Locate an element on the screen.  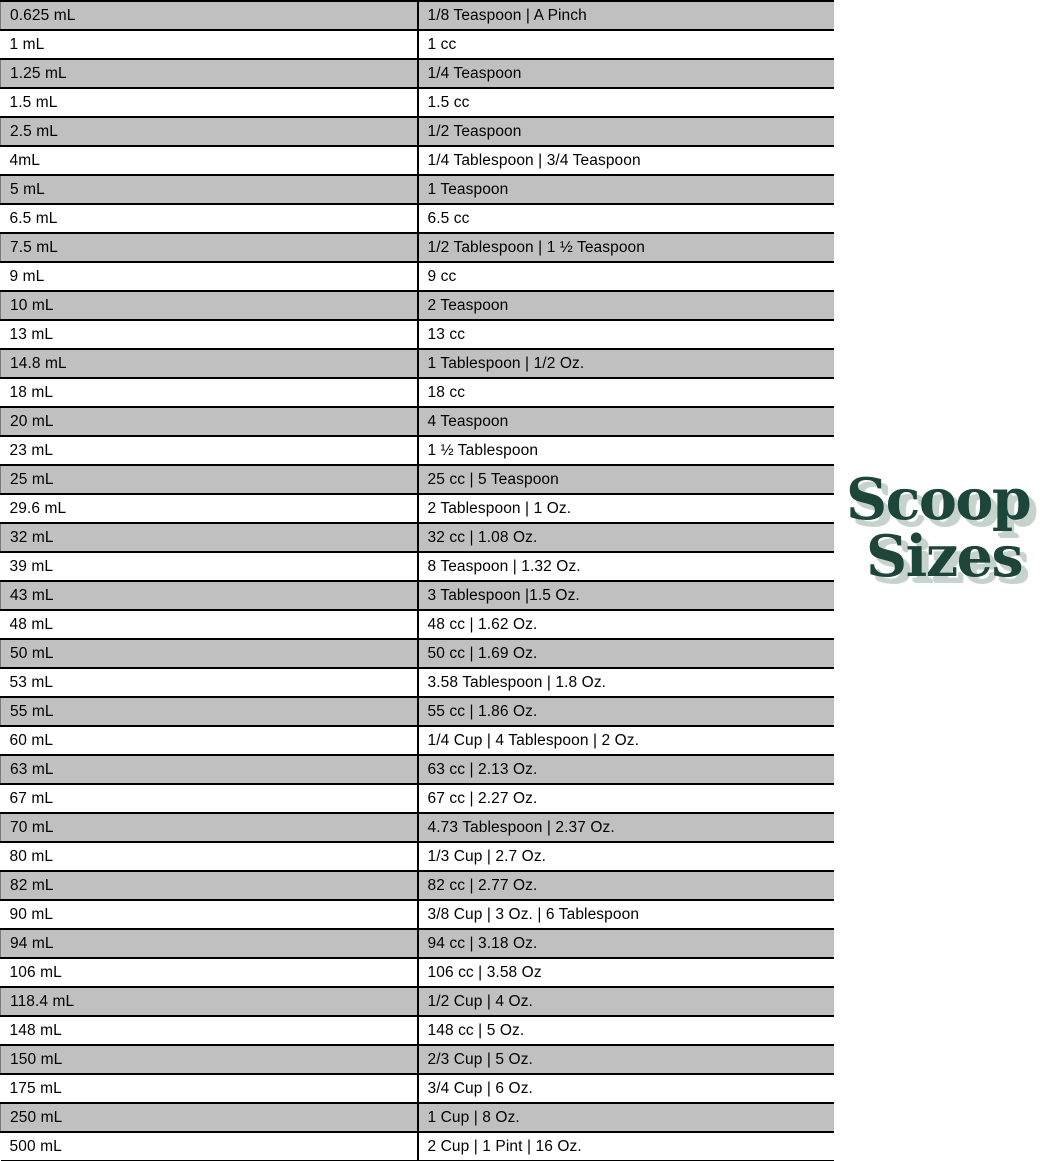
cell-milliliters: 48 mL is located at coordinates (209, 624).